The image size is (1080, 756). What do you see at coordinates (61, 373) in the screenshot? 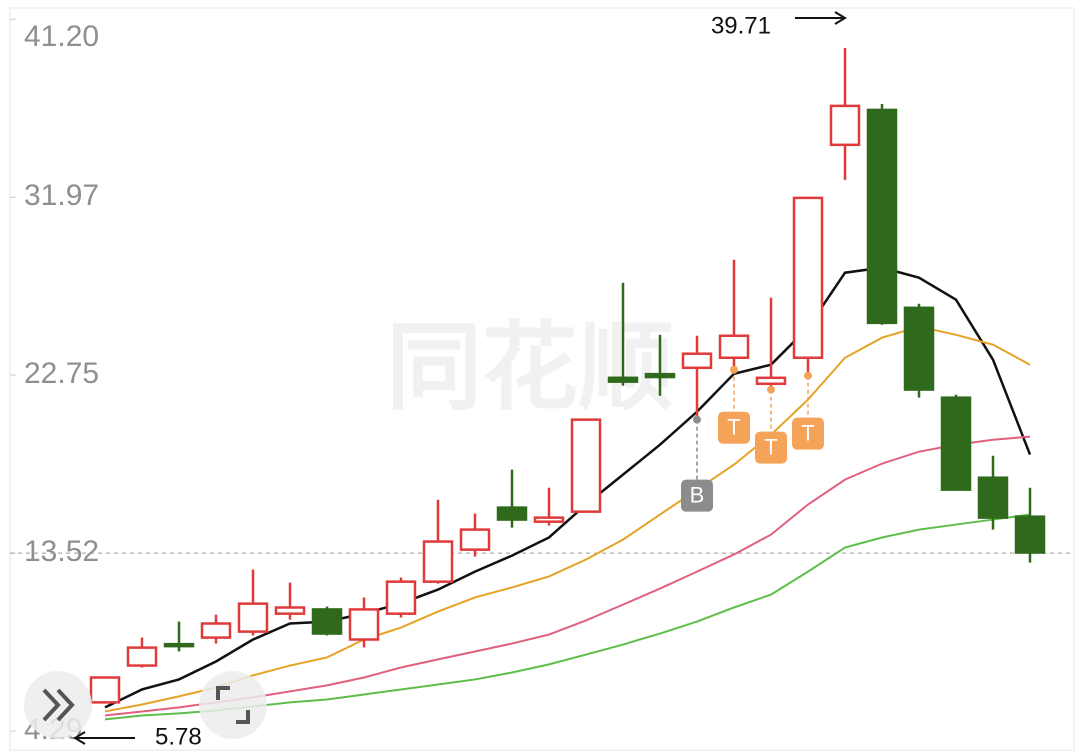
I see `y-tick-label: 22.75` at bounding box center [61, 373].